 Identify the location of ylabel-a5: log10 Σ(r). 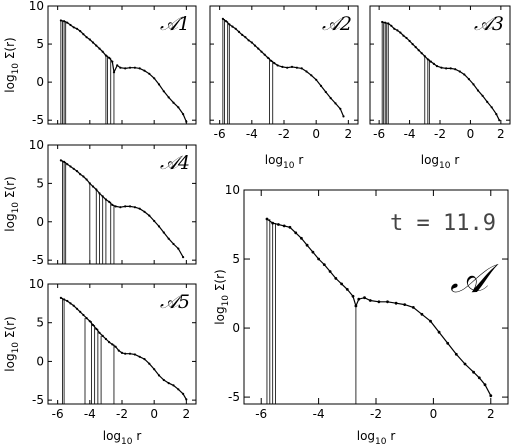
(12, 343).